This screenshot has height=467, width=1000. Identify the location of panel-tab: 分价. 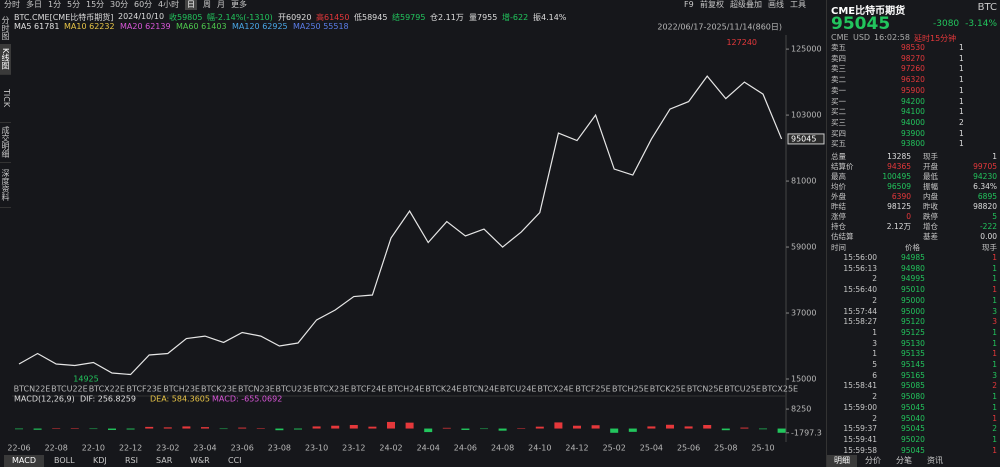
(873, 460).